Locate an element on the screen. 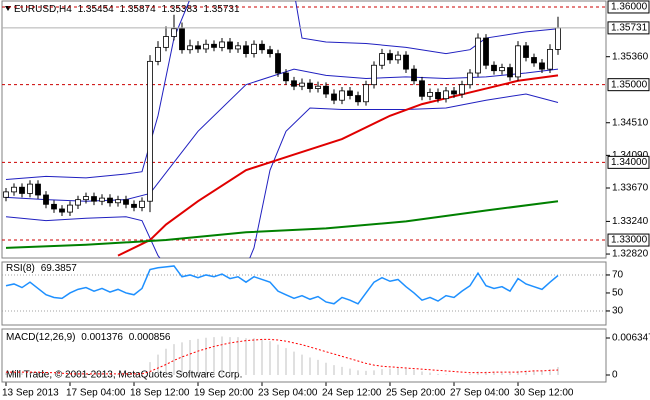 The image size is (650, 400). x-tick-label: 27 Sep 04:00 is located at coordinates (480, 393).